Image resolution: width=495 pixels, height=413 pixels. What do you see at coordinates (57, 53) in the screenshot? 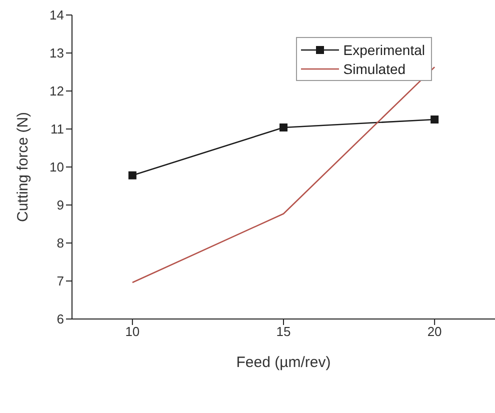
I see `y-tick-label: 13` at bounding box center [57, 53].